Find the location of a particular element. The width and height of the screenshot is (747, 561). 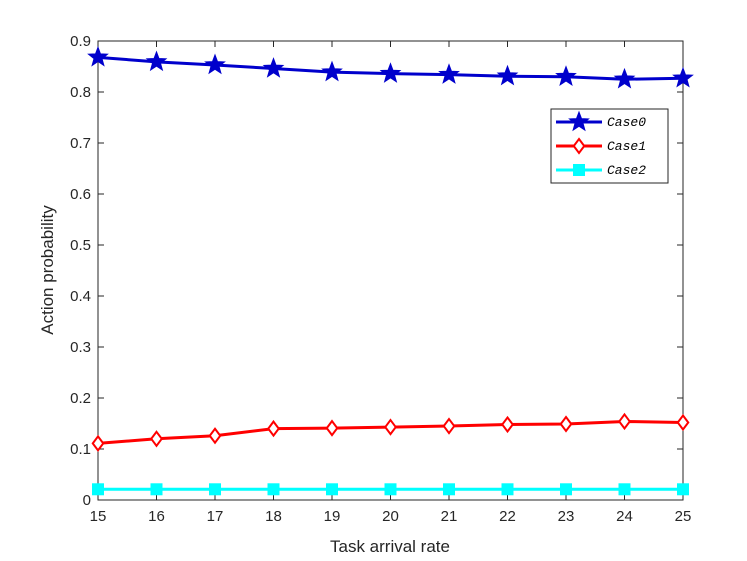

series-case1 is located at coordinates (390, 432).